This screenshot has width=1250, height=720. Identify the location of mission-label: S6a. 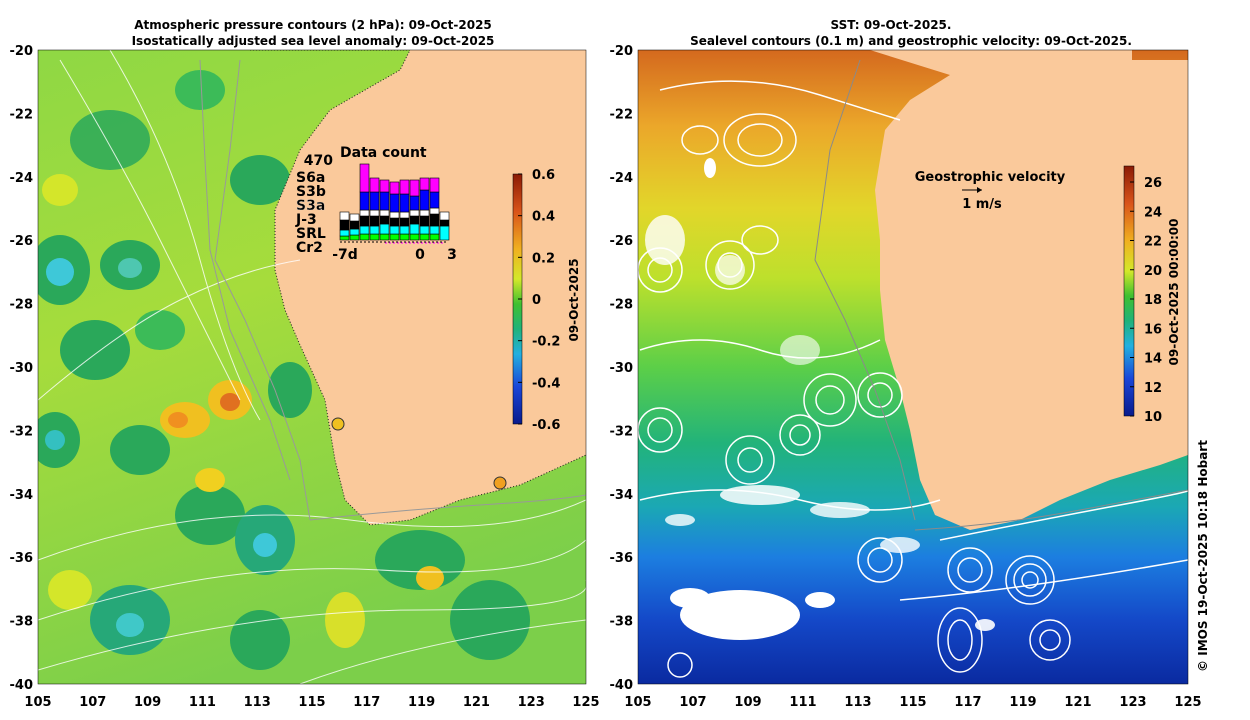
(310, 178).